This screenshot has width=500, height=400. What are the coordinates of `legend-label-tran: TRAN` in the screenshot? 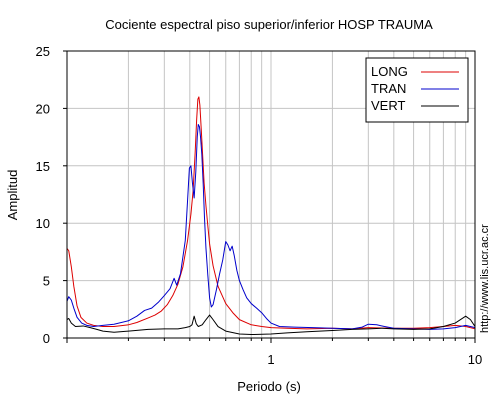 It's located at (388, 88).